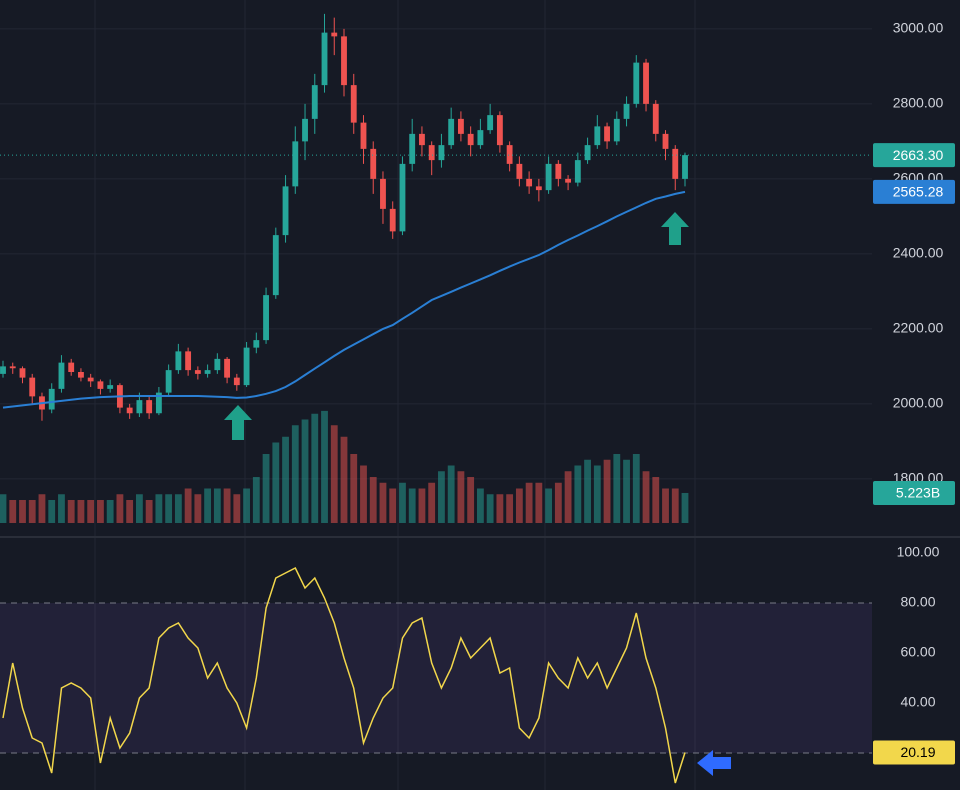 The image size is (960, 790). Describe the element at coordinates (917, 752) in the screenshot. I see `price-label: 20.19` at that location.